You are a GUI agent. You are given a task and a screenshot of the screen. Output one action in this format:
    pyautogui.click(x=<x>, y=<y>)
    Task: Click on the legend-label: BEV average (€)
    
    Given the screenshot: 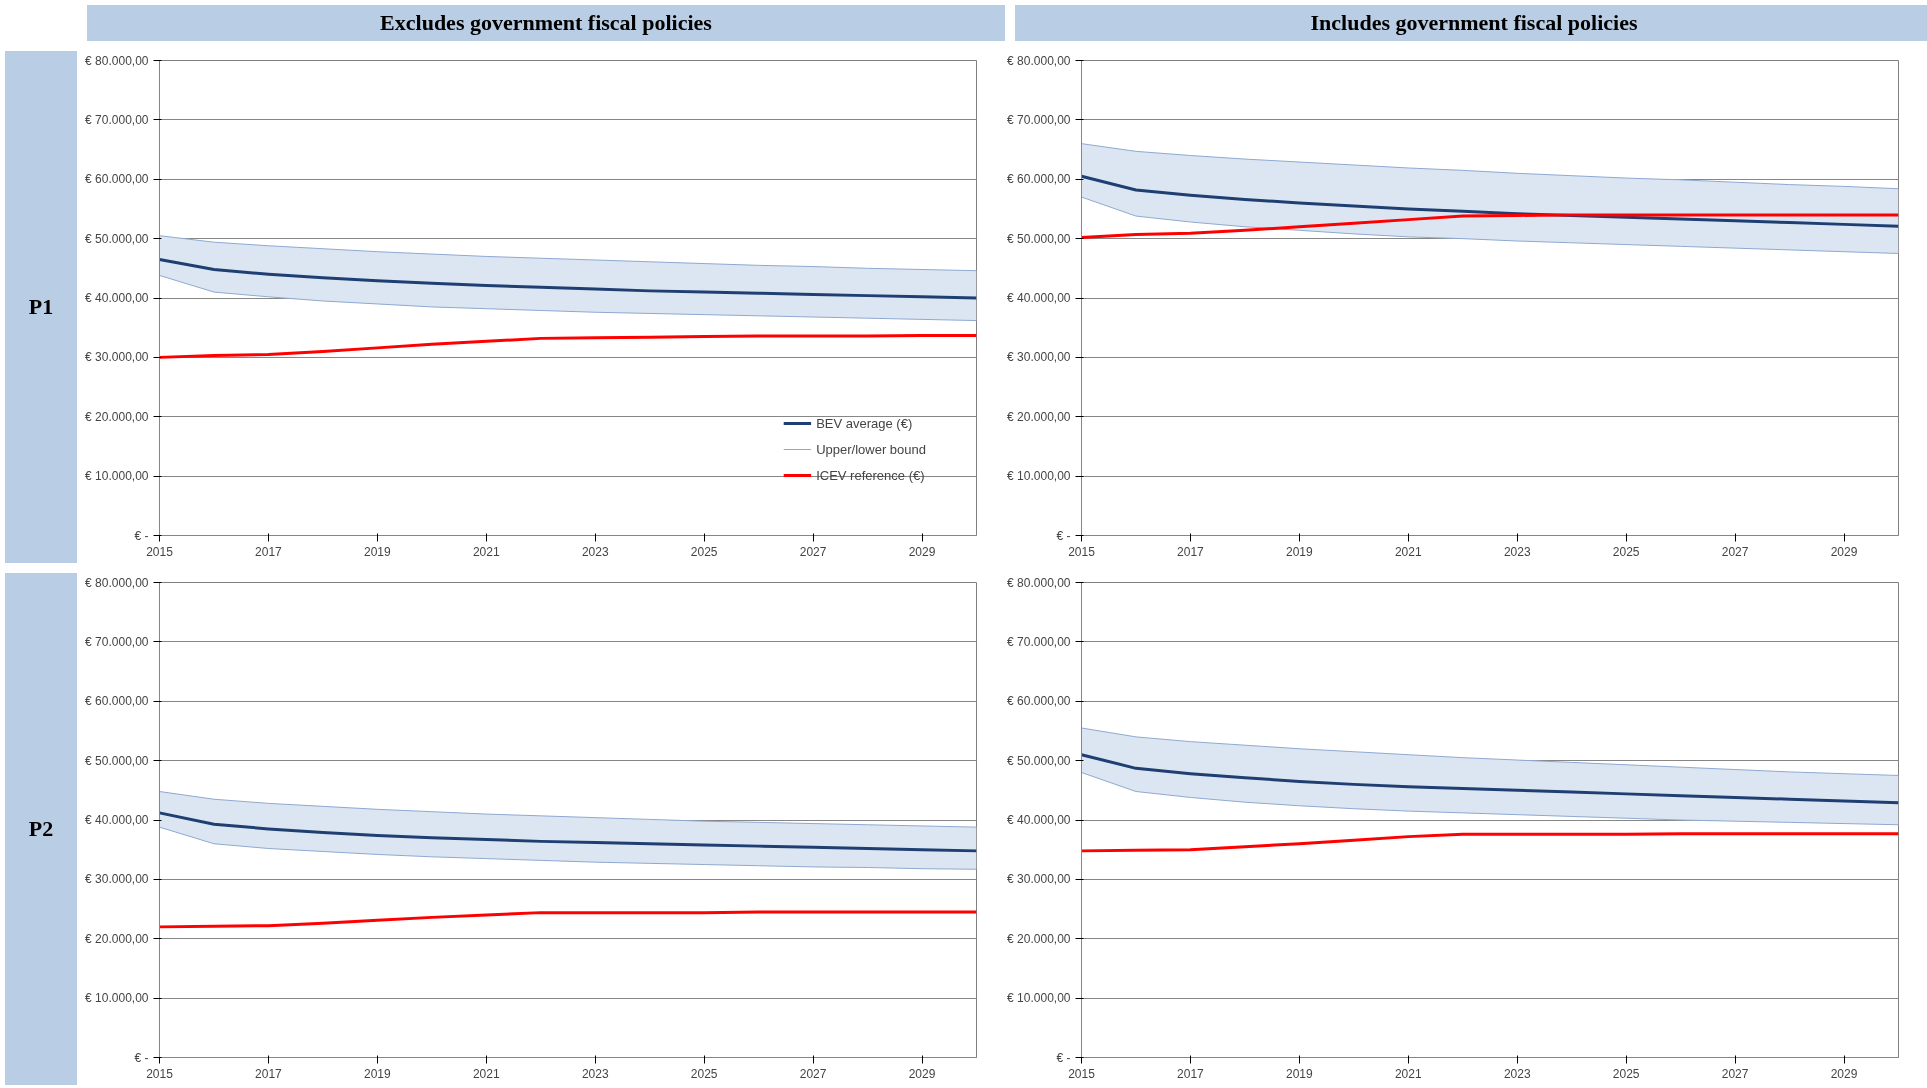 What is the action you would take?
    pyautogui.click(x=864, y=423)
    